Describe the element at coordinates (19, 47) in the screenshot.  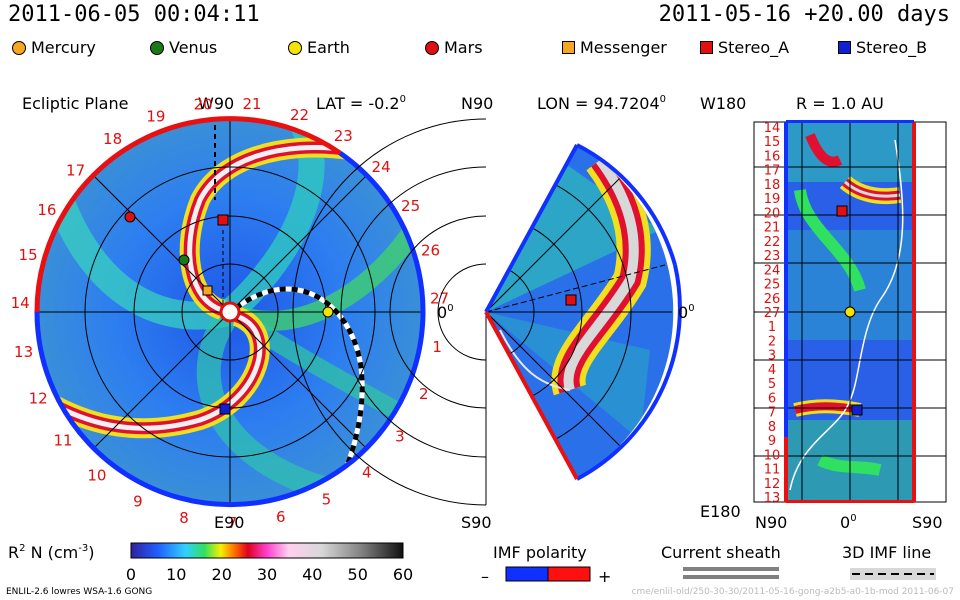
I see `mercury-marker-icon` at that location.